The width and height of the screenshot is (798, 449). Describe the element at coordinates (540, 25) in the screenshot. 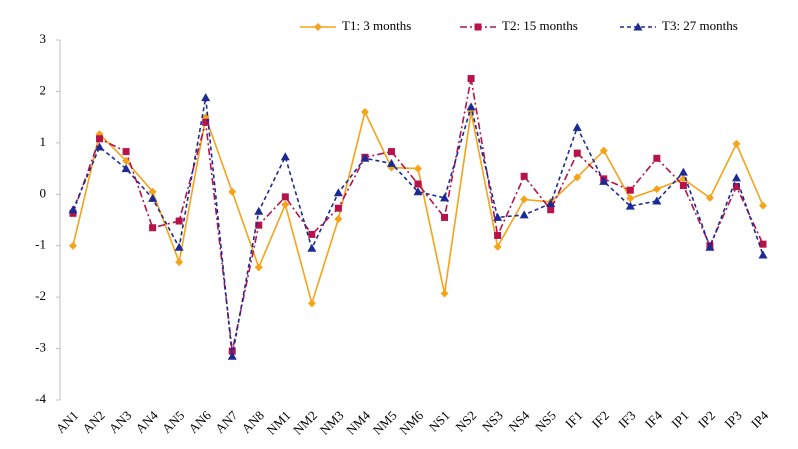

I see `legend-label: T2: 15 months` at that location.